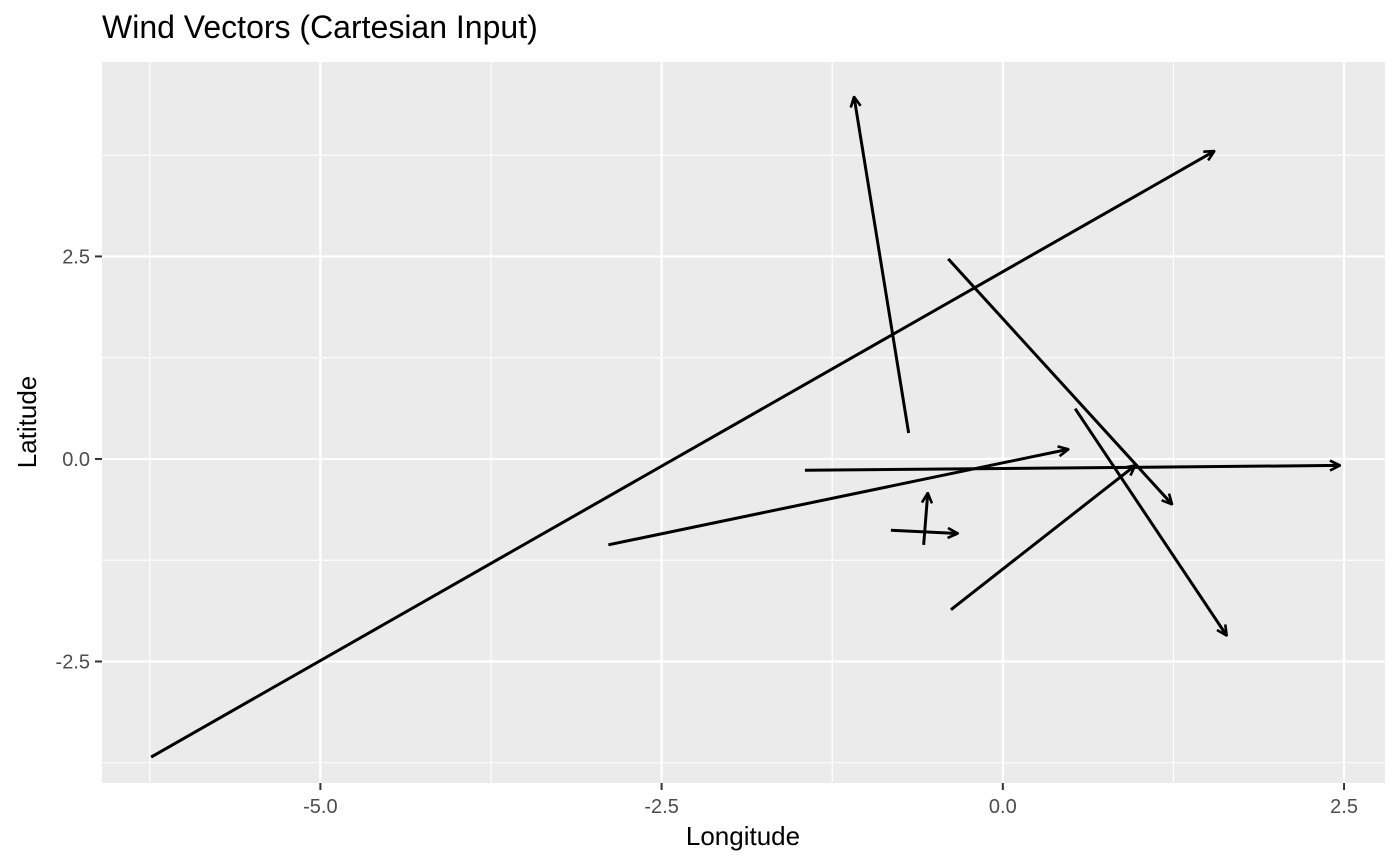 This screenshot has width=1400, height=866. Describe the element at coordinates (1344, 807) in the screenshot. I see `x-tick-label: 2.5` at that location.